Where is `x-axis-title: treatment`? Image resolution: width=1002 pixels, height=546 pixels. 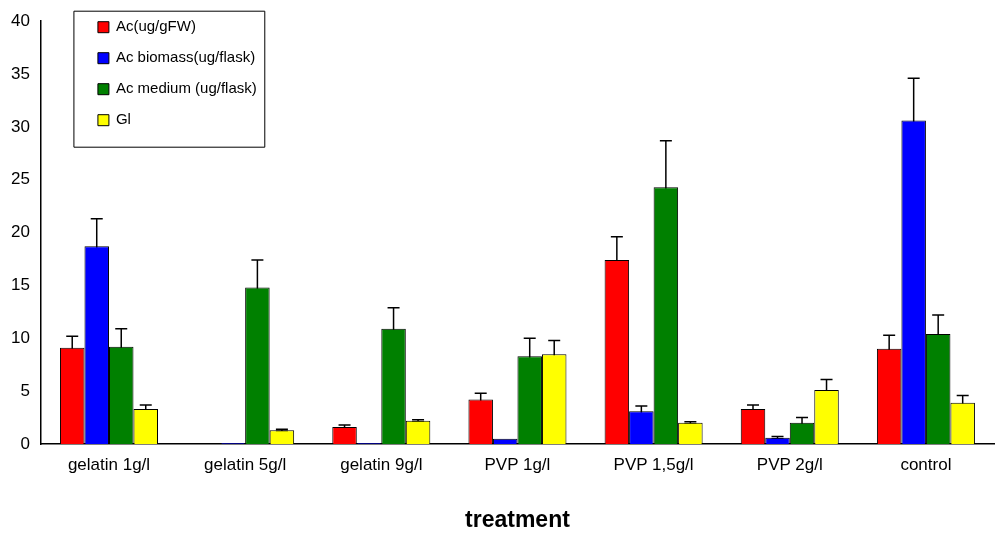 x-axis-title: treatment is located at coordinates (518, 518).